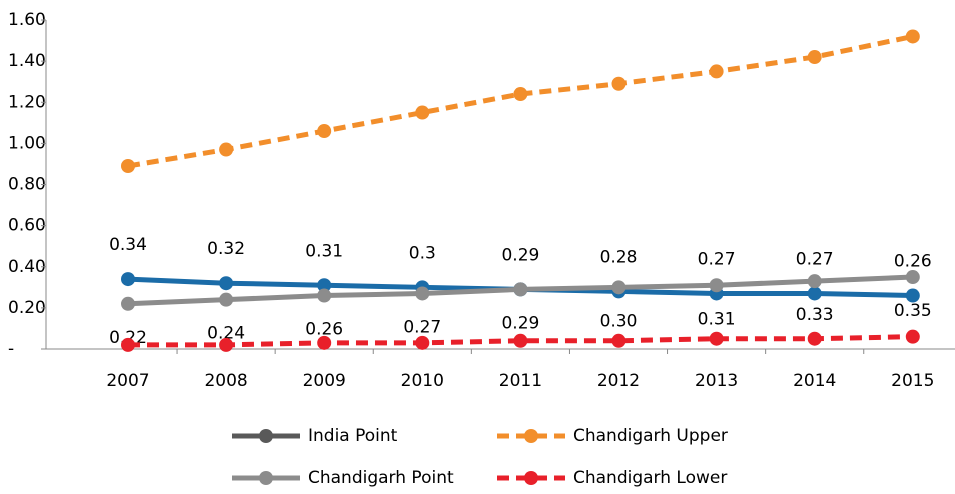 This screenshot has width=955, height=494. What do you see at coordinates (226, 249) in the screenshot?
I see `data-label: 0.32` at bounding box center [226, 249].